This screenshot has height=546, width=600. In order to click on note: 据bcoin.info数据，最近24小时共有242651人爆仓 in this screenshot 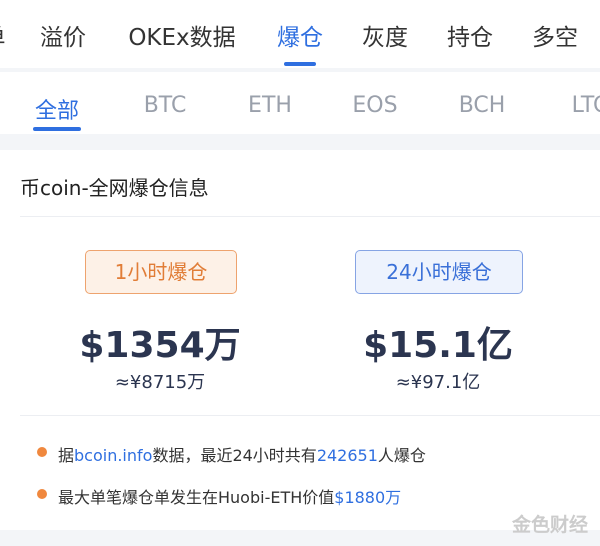, I will do `click(242, 454)`.